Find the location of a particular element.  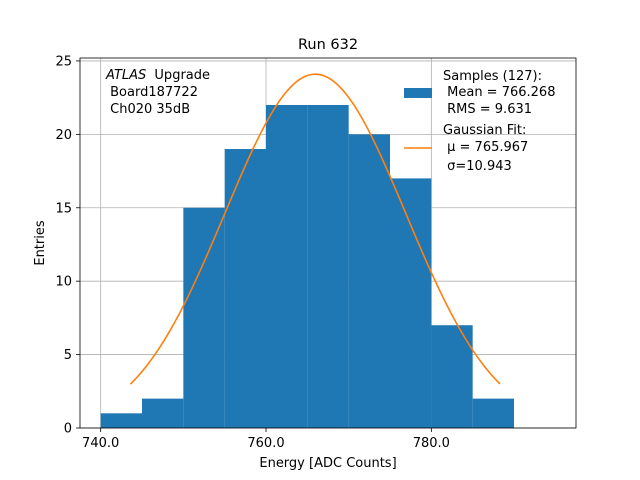

annotation-text: Upgrade is located at coordinates (182, 75).